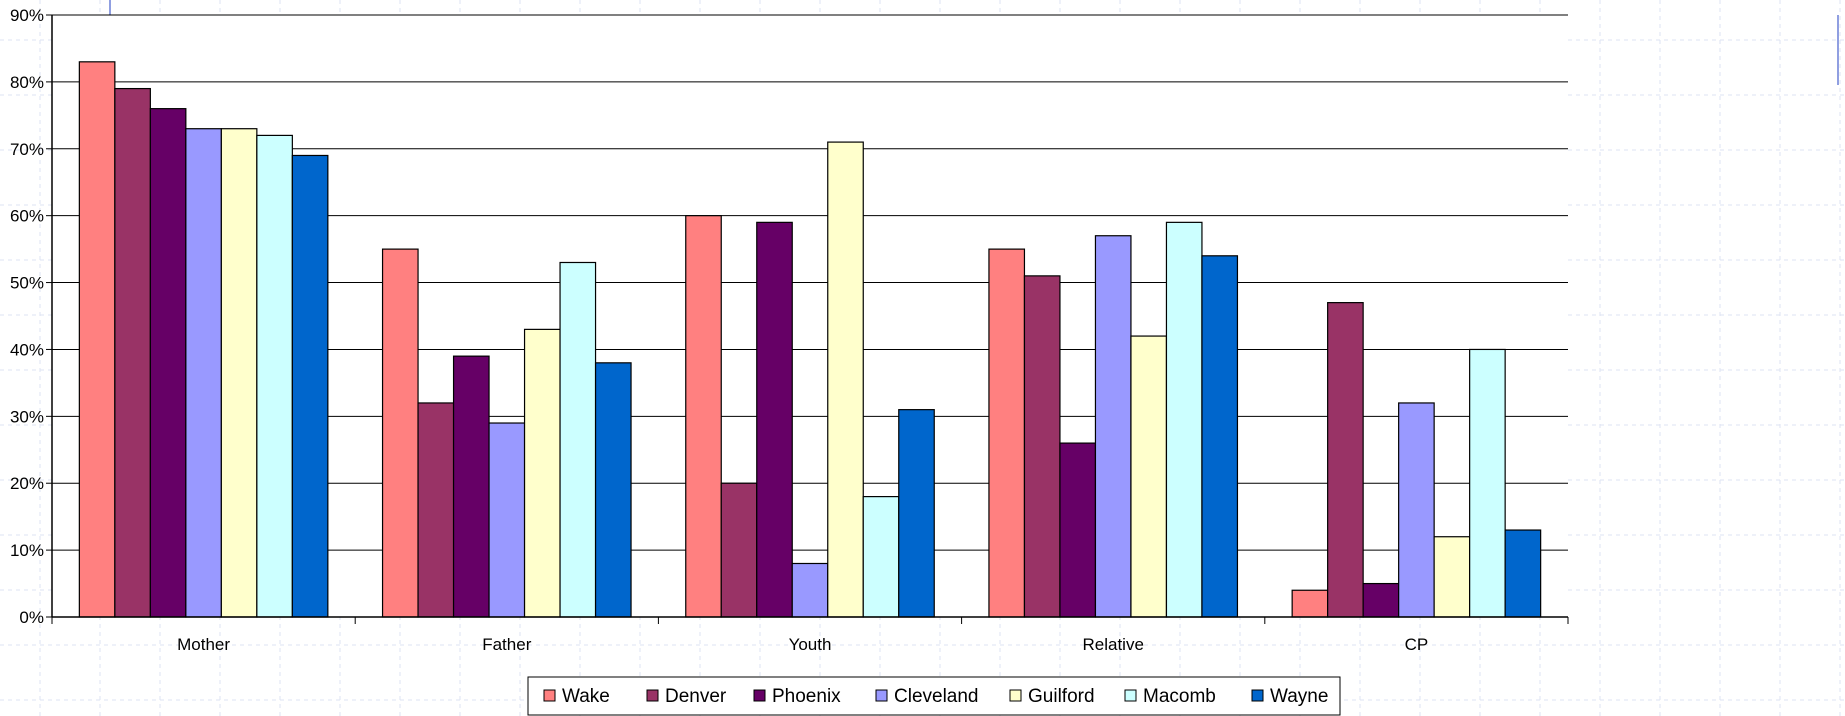 This screenshot has width=1845, height=716. I want to click on legend-swatch-macomb, so click(1130, 695).